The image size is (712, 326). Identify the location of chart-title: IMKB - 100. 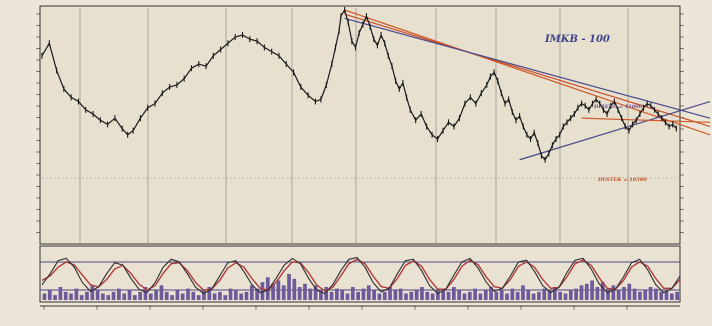
(577, 39).